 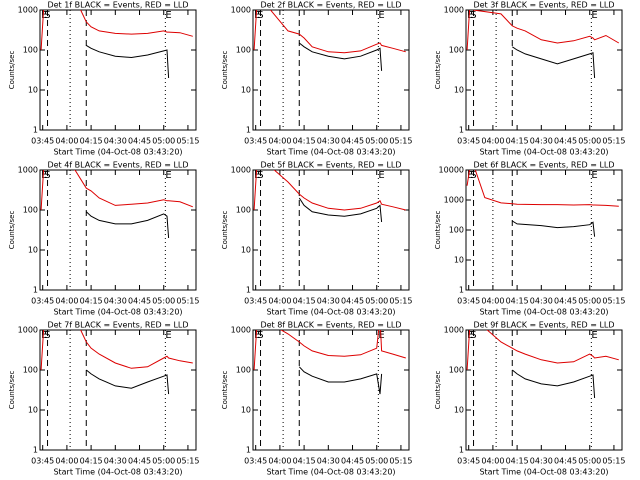 What do you see at coordinates (543, 5) in the screenshot?
I see `chart-title: Det 3f BLACK = Events, RED = LLD` at bounding box center [543, 5].